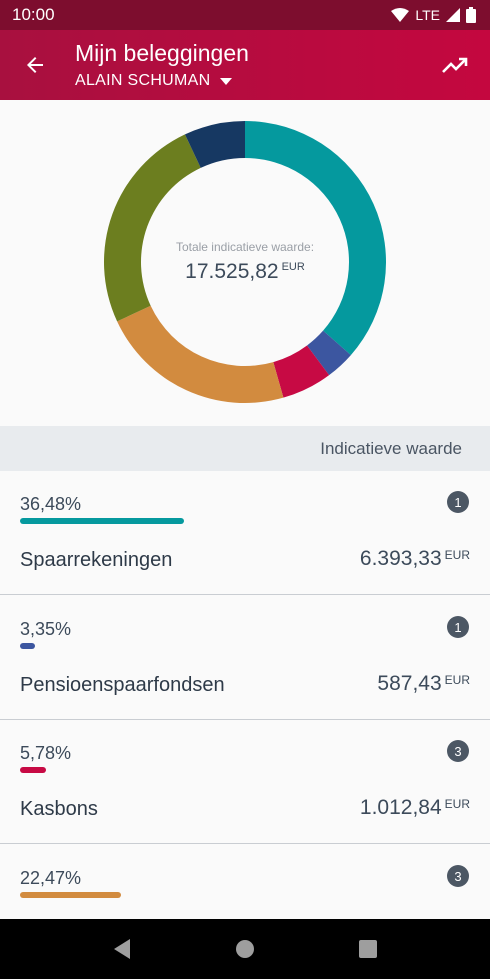 The height and width of the screenshot is (979, 490). What do you see at coordinates (245, 533) in the screenshot?
I see `list-item: 36,48% 1 Spaarrekeningen 6.393,33 EUR` at bounding box center [245, 533].